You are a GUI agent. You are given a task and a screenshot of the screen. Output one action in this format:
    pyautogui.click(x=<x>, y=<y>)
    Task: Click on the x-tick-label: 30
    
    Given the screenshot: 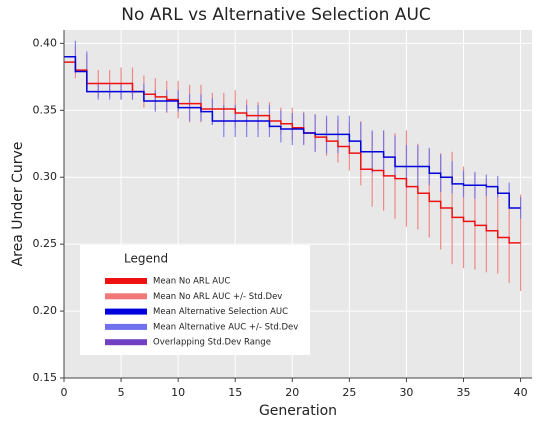 What is the action you would take?
    pyautogui.click(x=406, y=392)
    